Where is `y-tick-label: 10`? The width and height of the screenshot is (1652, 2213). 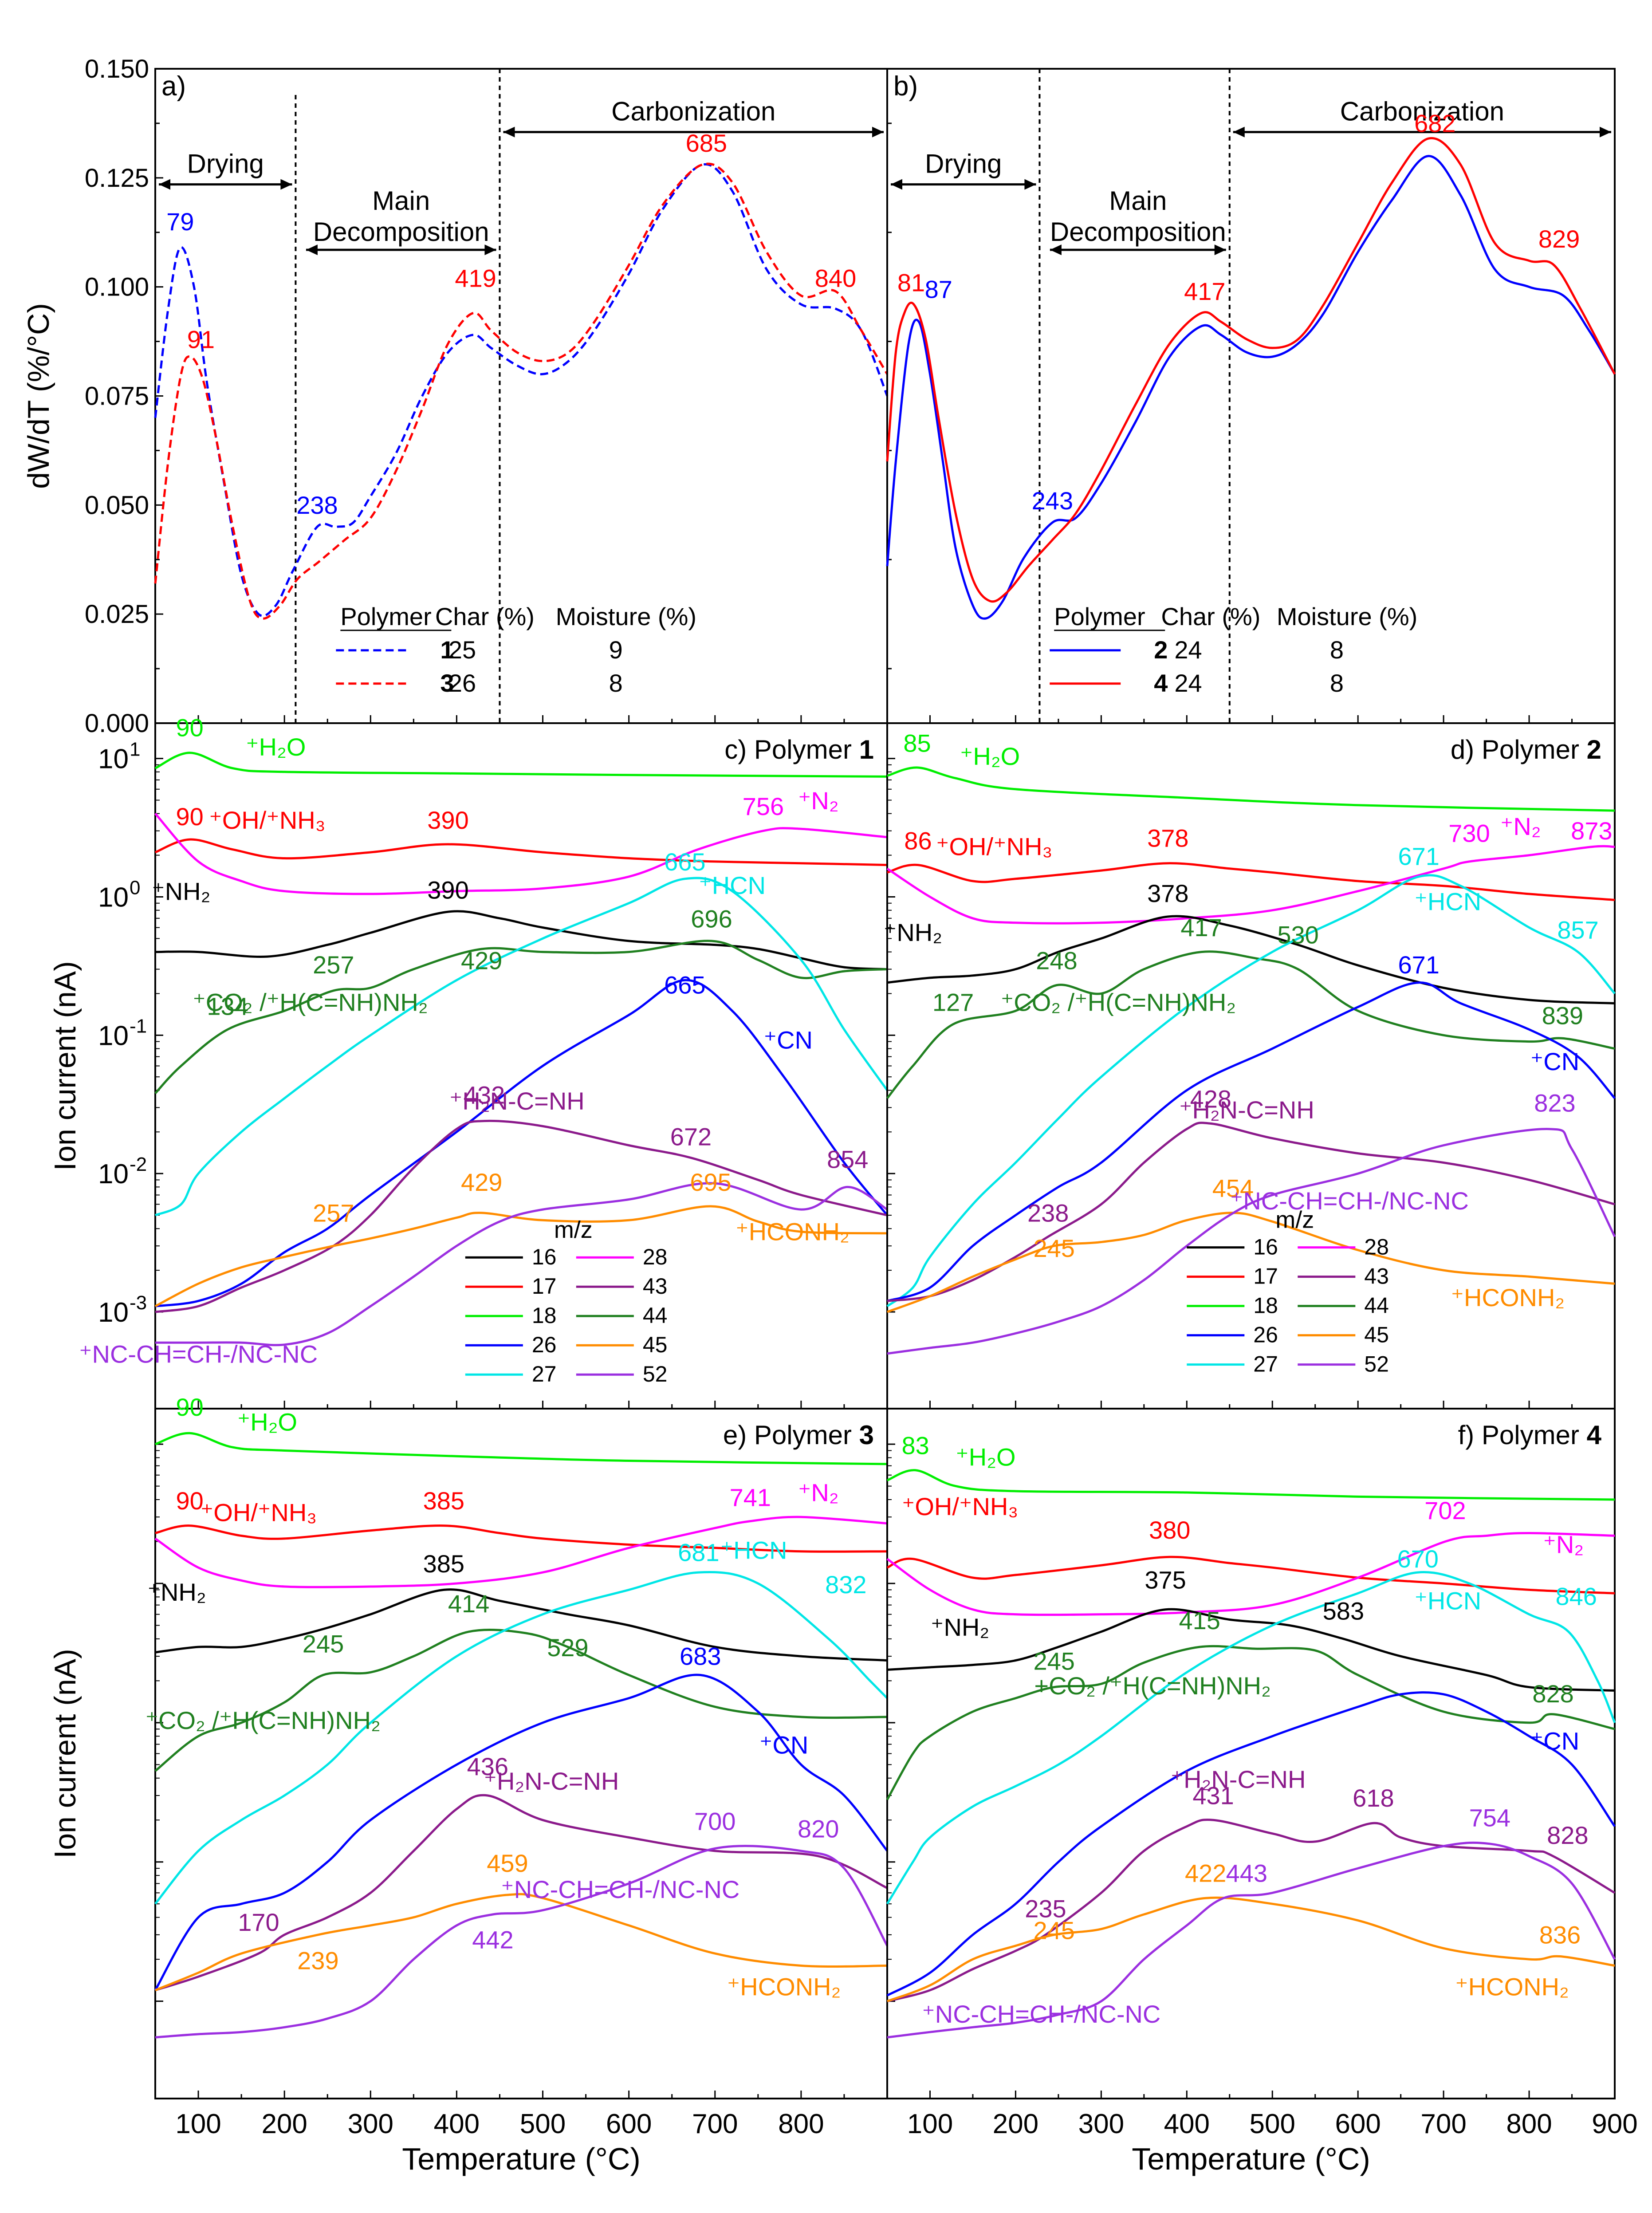
y-tick-label: 10 is located at coordinates (113, 897).